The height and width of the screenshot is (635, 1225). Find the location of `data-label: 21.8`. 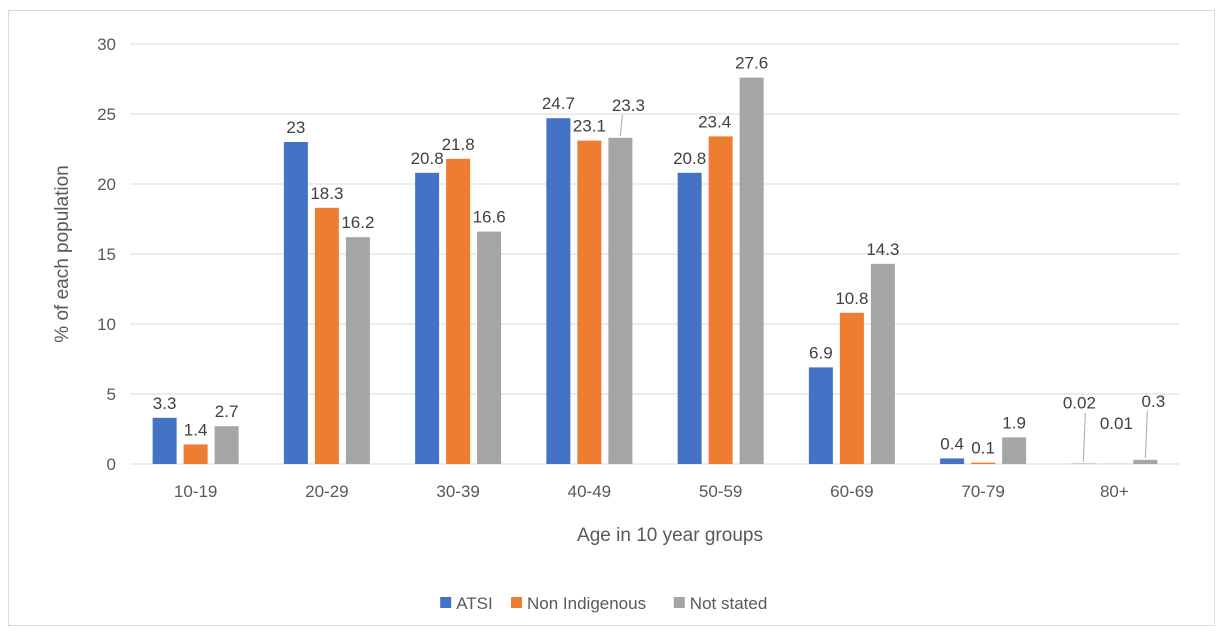

data-label: 21.8 is located at coordinates (458, 144).